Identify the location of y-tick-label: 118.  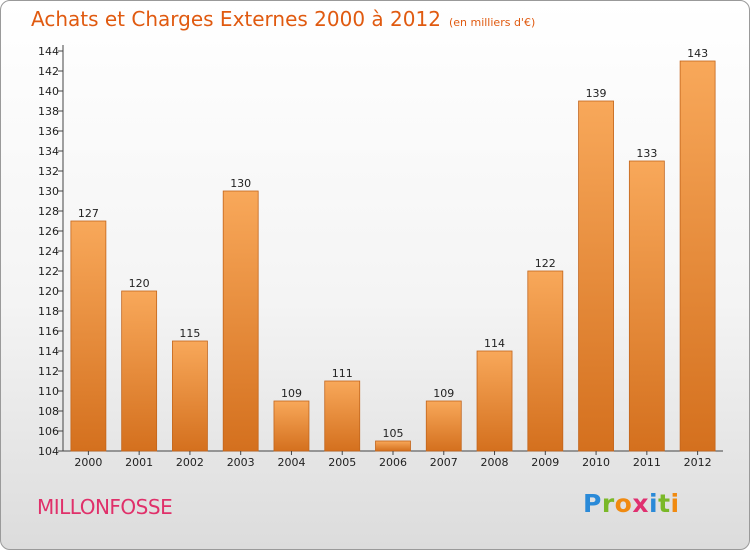
(48, 311).